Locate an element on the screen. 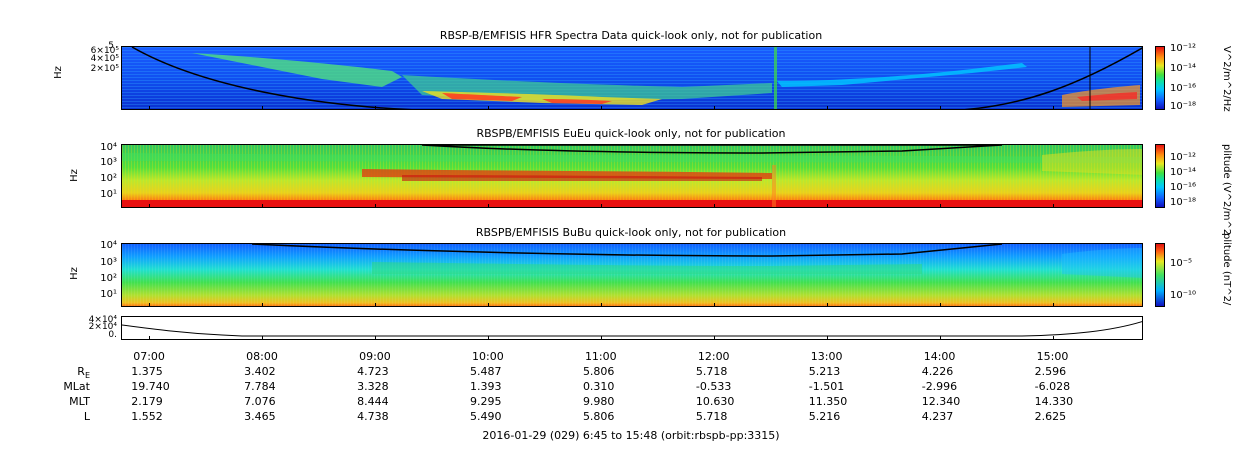 The height and width of the screenshot is (449, 1250). ephemeris-cell-mlt: 9.980 is located at coordinates (598, 401).